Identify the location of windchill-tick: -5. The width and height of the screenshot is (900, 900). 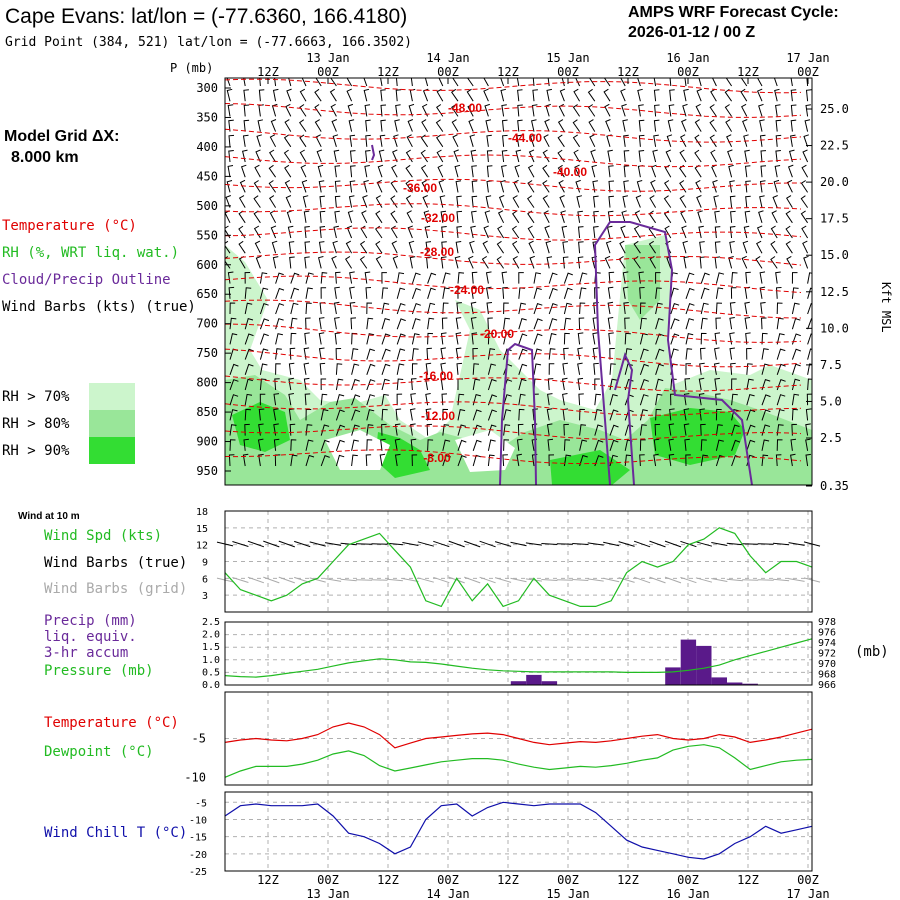
(201, 803).